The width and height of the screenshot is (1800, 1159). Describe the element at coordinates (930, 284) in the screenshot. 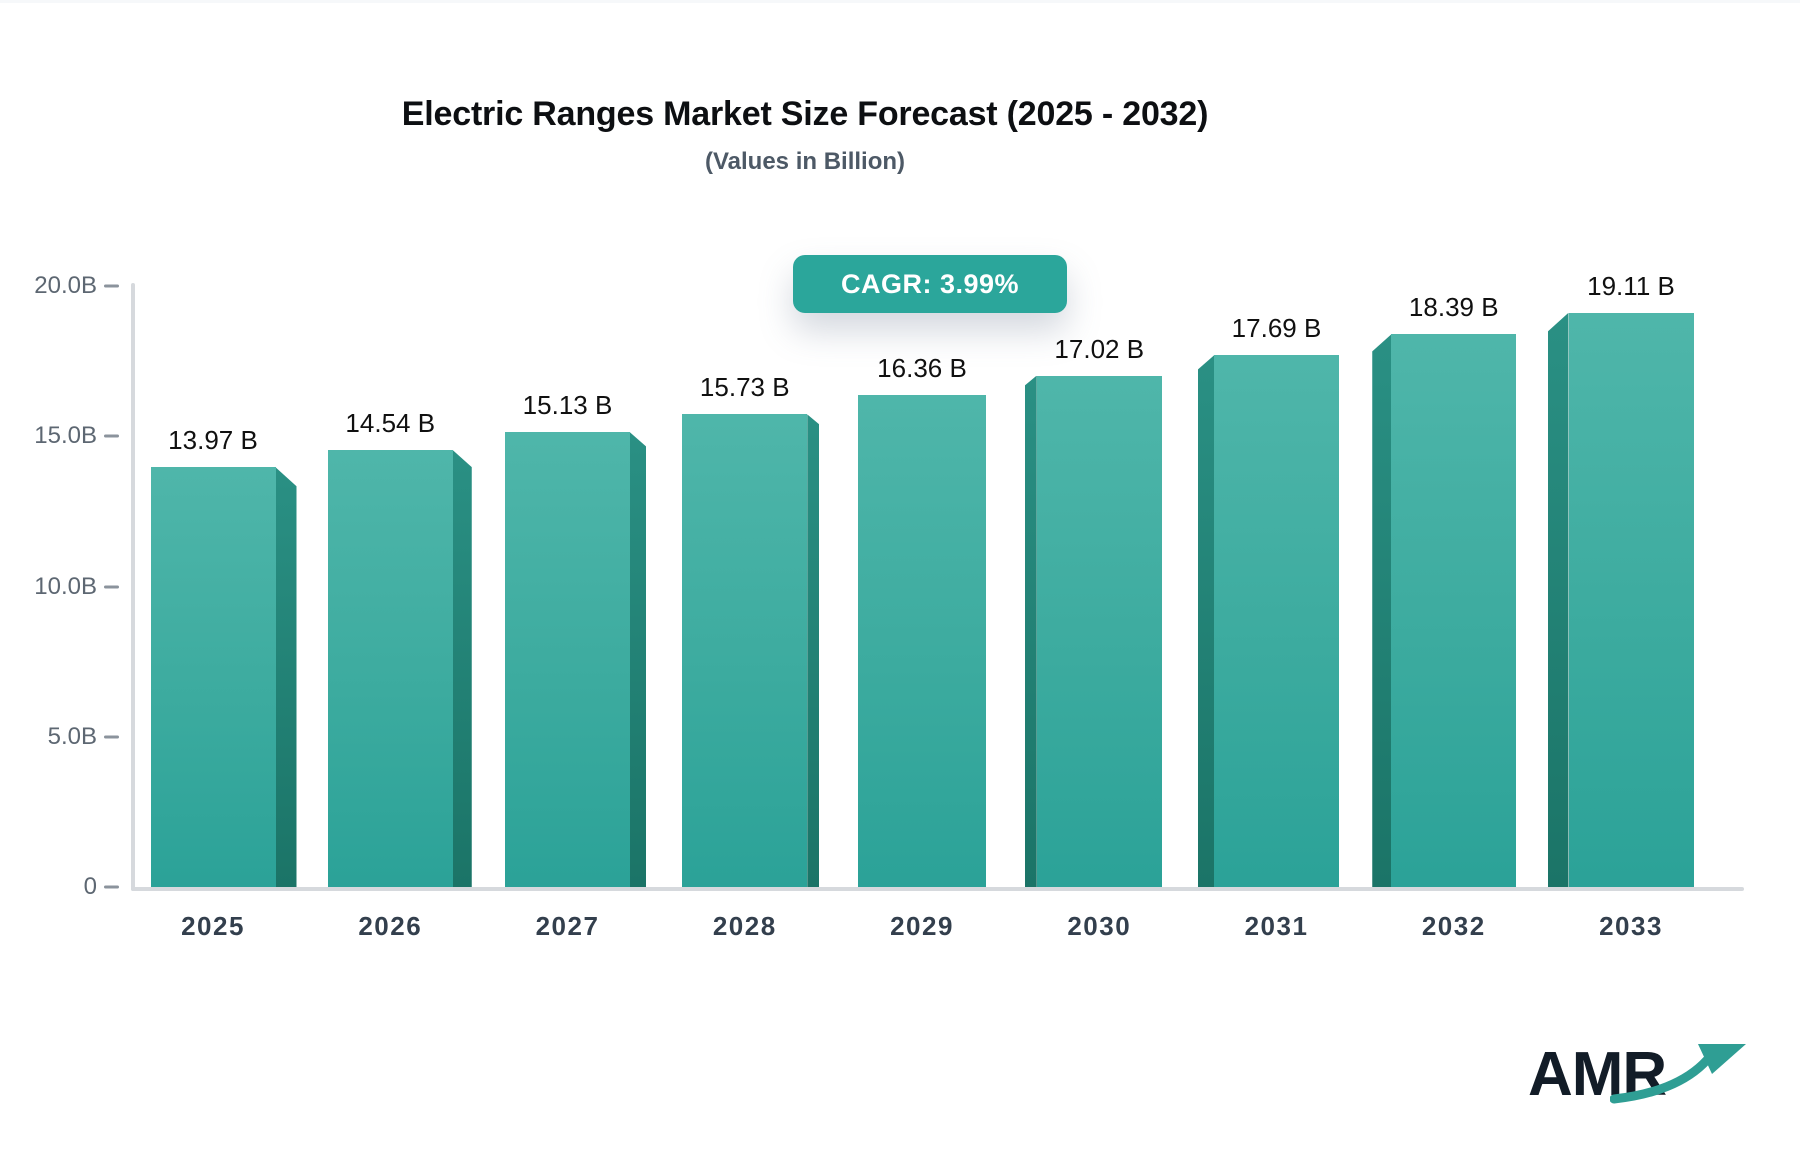

I see `cagr-badge: CAGR: 3.99%` at that location.